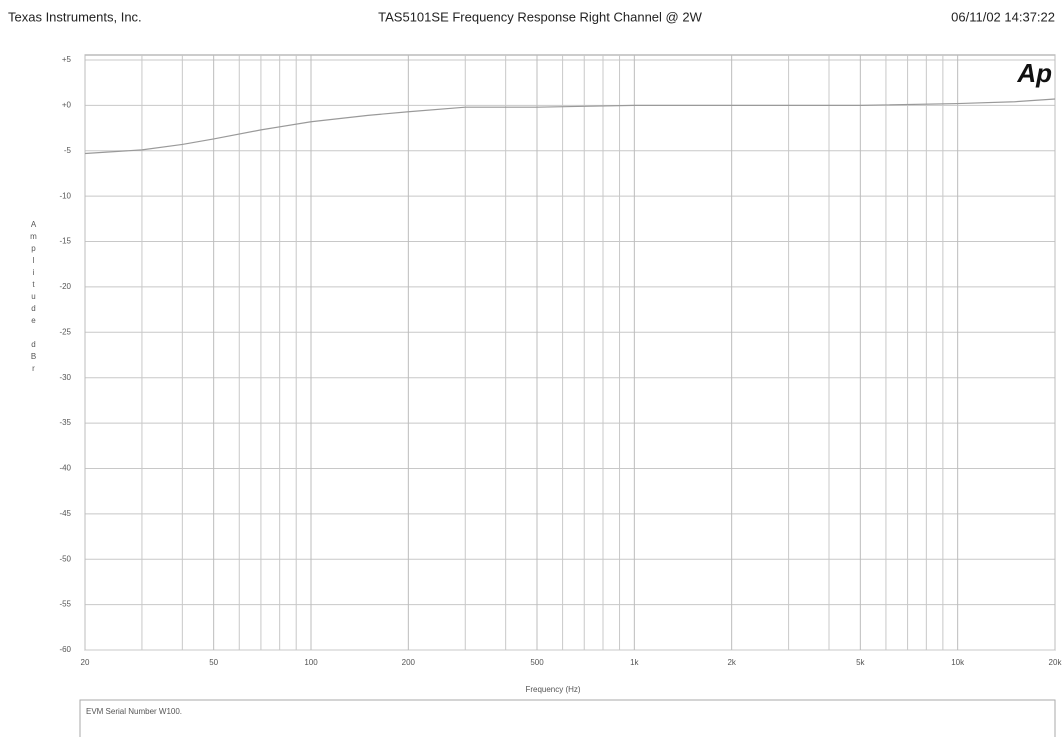  I want to click on x-tick-label: 20, so click(85, 662).